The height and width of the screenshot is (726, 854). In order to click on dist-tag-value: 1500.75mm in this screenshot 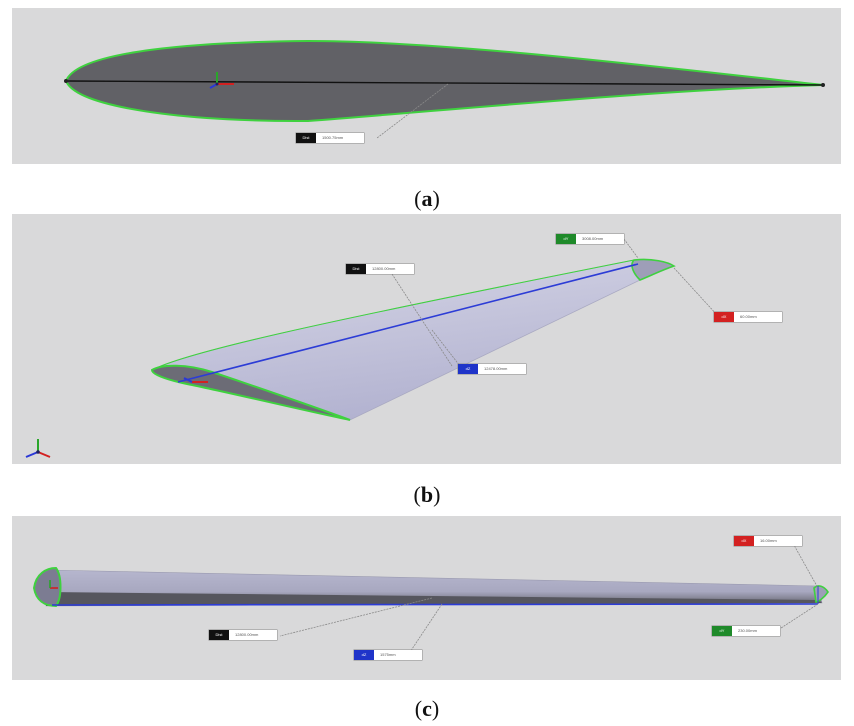, I will do `click(340, 138)`.